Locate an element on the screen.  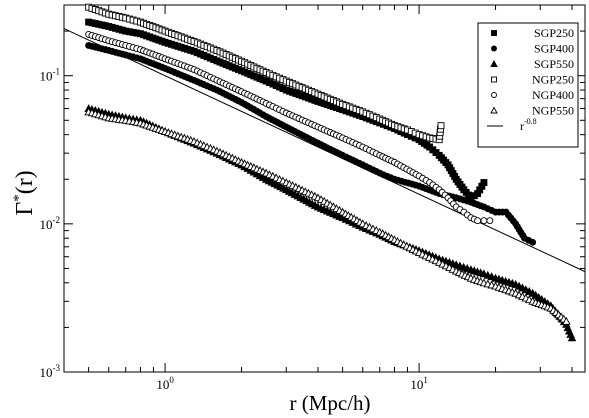
y-axis-label: Γ*(r) is located at coordinates (24, 192).